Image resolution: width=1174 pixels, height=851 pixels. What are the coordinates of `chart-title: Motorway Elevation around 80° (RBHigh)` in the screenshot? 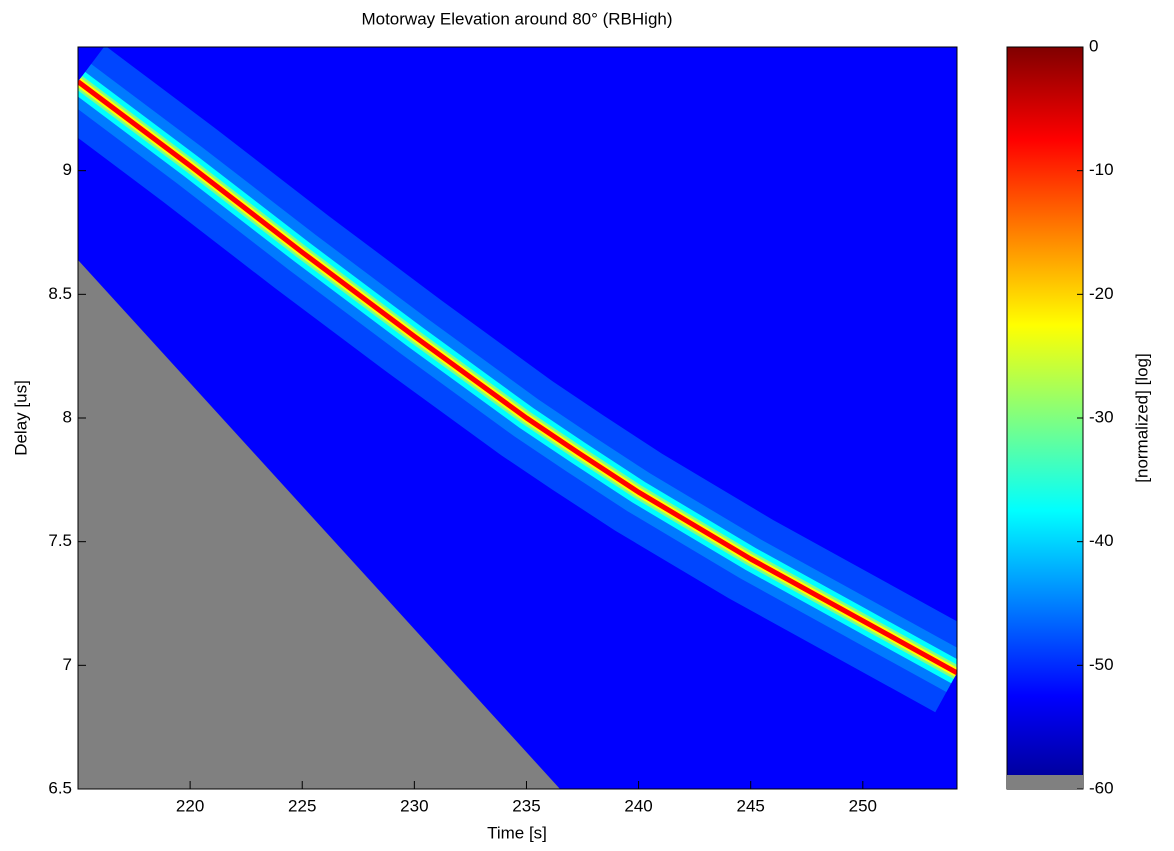 It's located at (516, 18).